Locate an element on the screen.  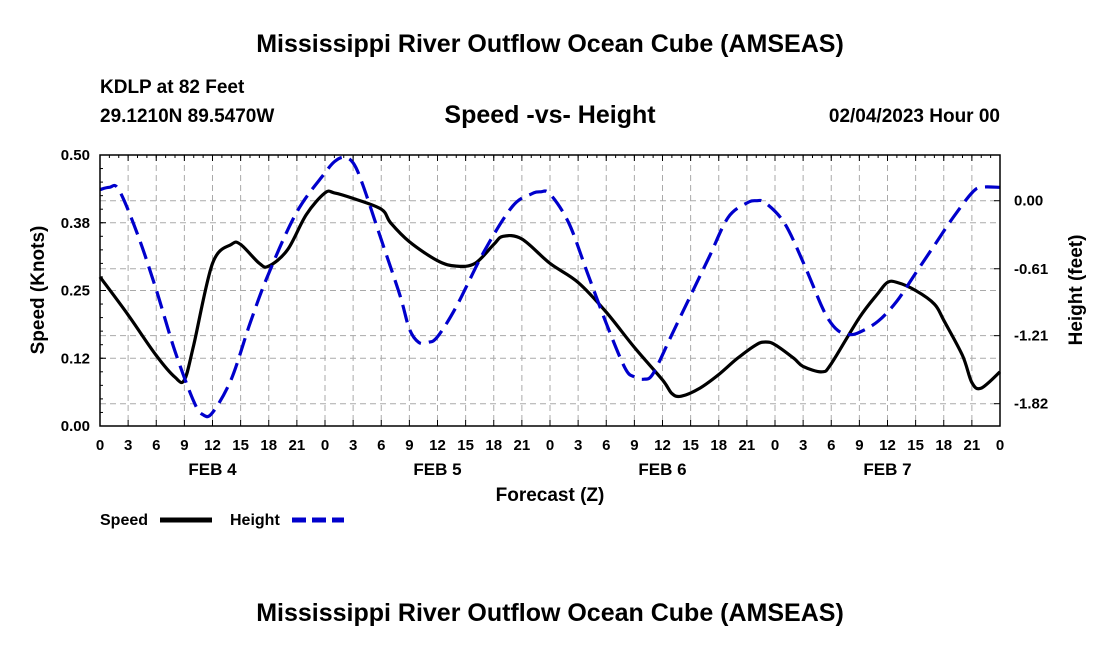
x-day-label: FEB 6 is located at coordinates (662, 469).